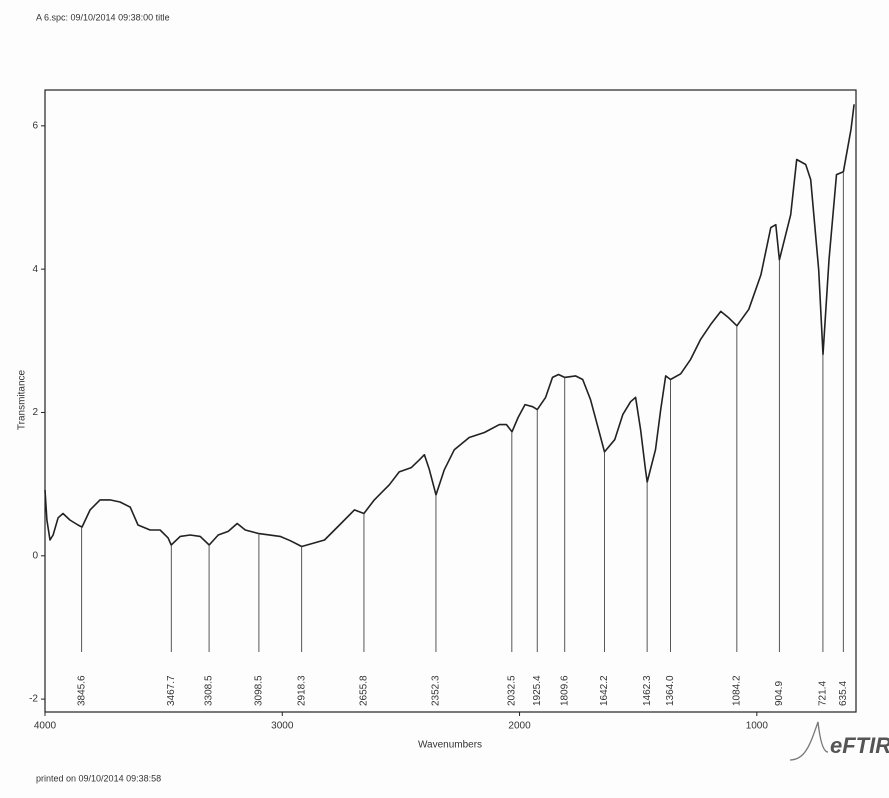 This screenshot has width=889, height=798. What do you see at coordinates (736, 690) in the screenshot?
I see `peak-label: 1084.2` at bounding box center [736, 690].